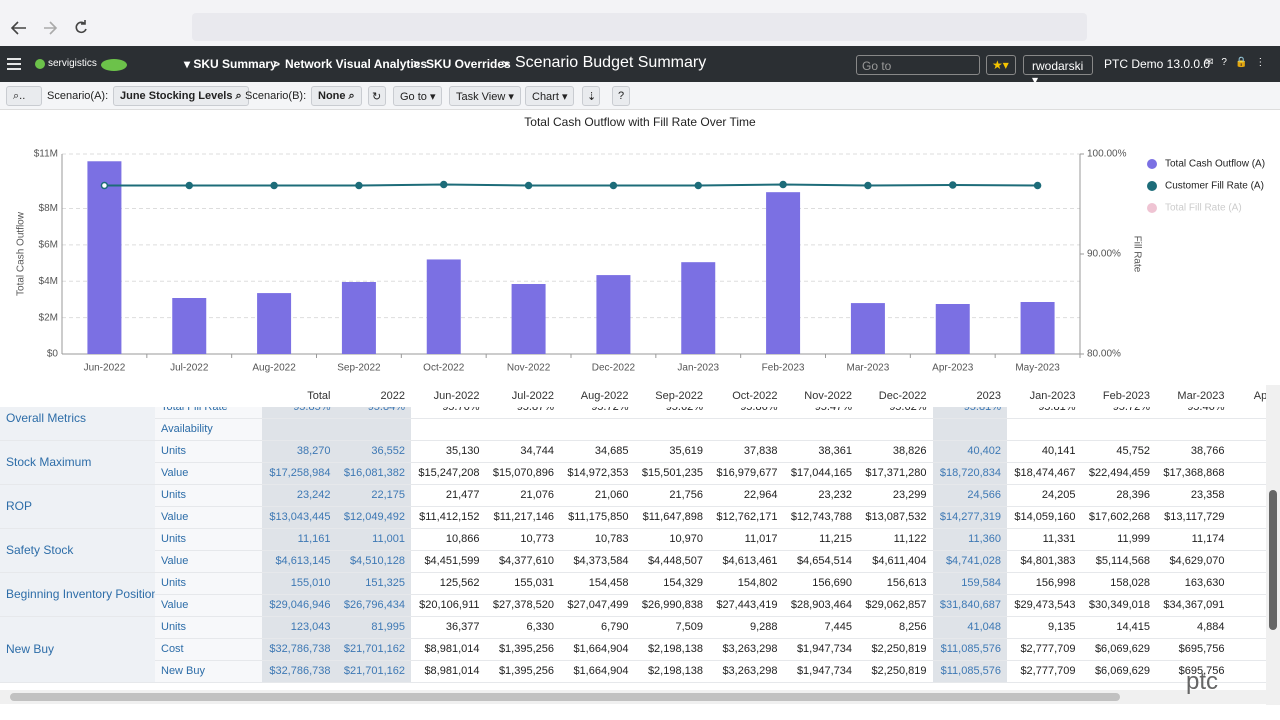 The width and height of the screenshot is (1280, 720). I want to click on chart-button: Chart ▾, so click(550, 96).